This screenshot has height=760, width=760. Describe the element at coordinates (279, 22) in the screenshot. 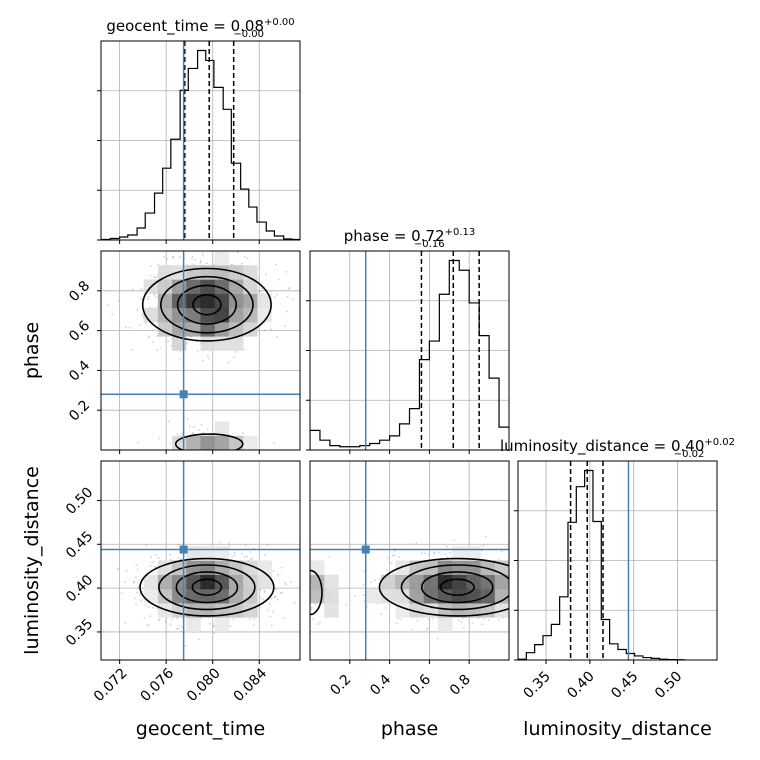

I see `title-upper: +0.00` at that location.